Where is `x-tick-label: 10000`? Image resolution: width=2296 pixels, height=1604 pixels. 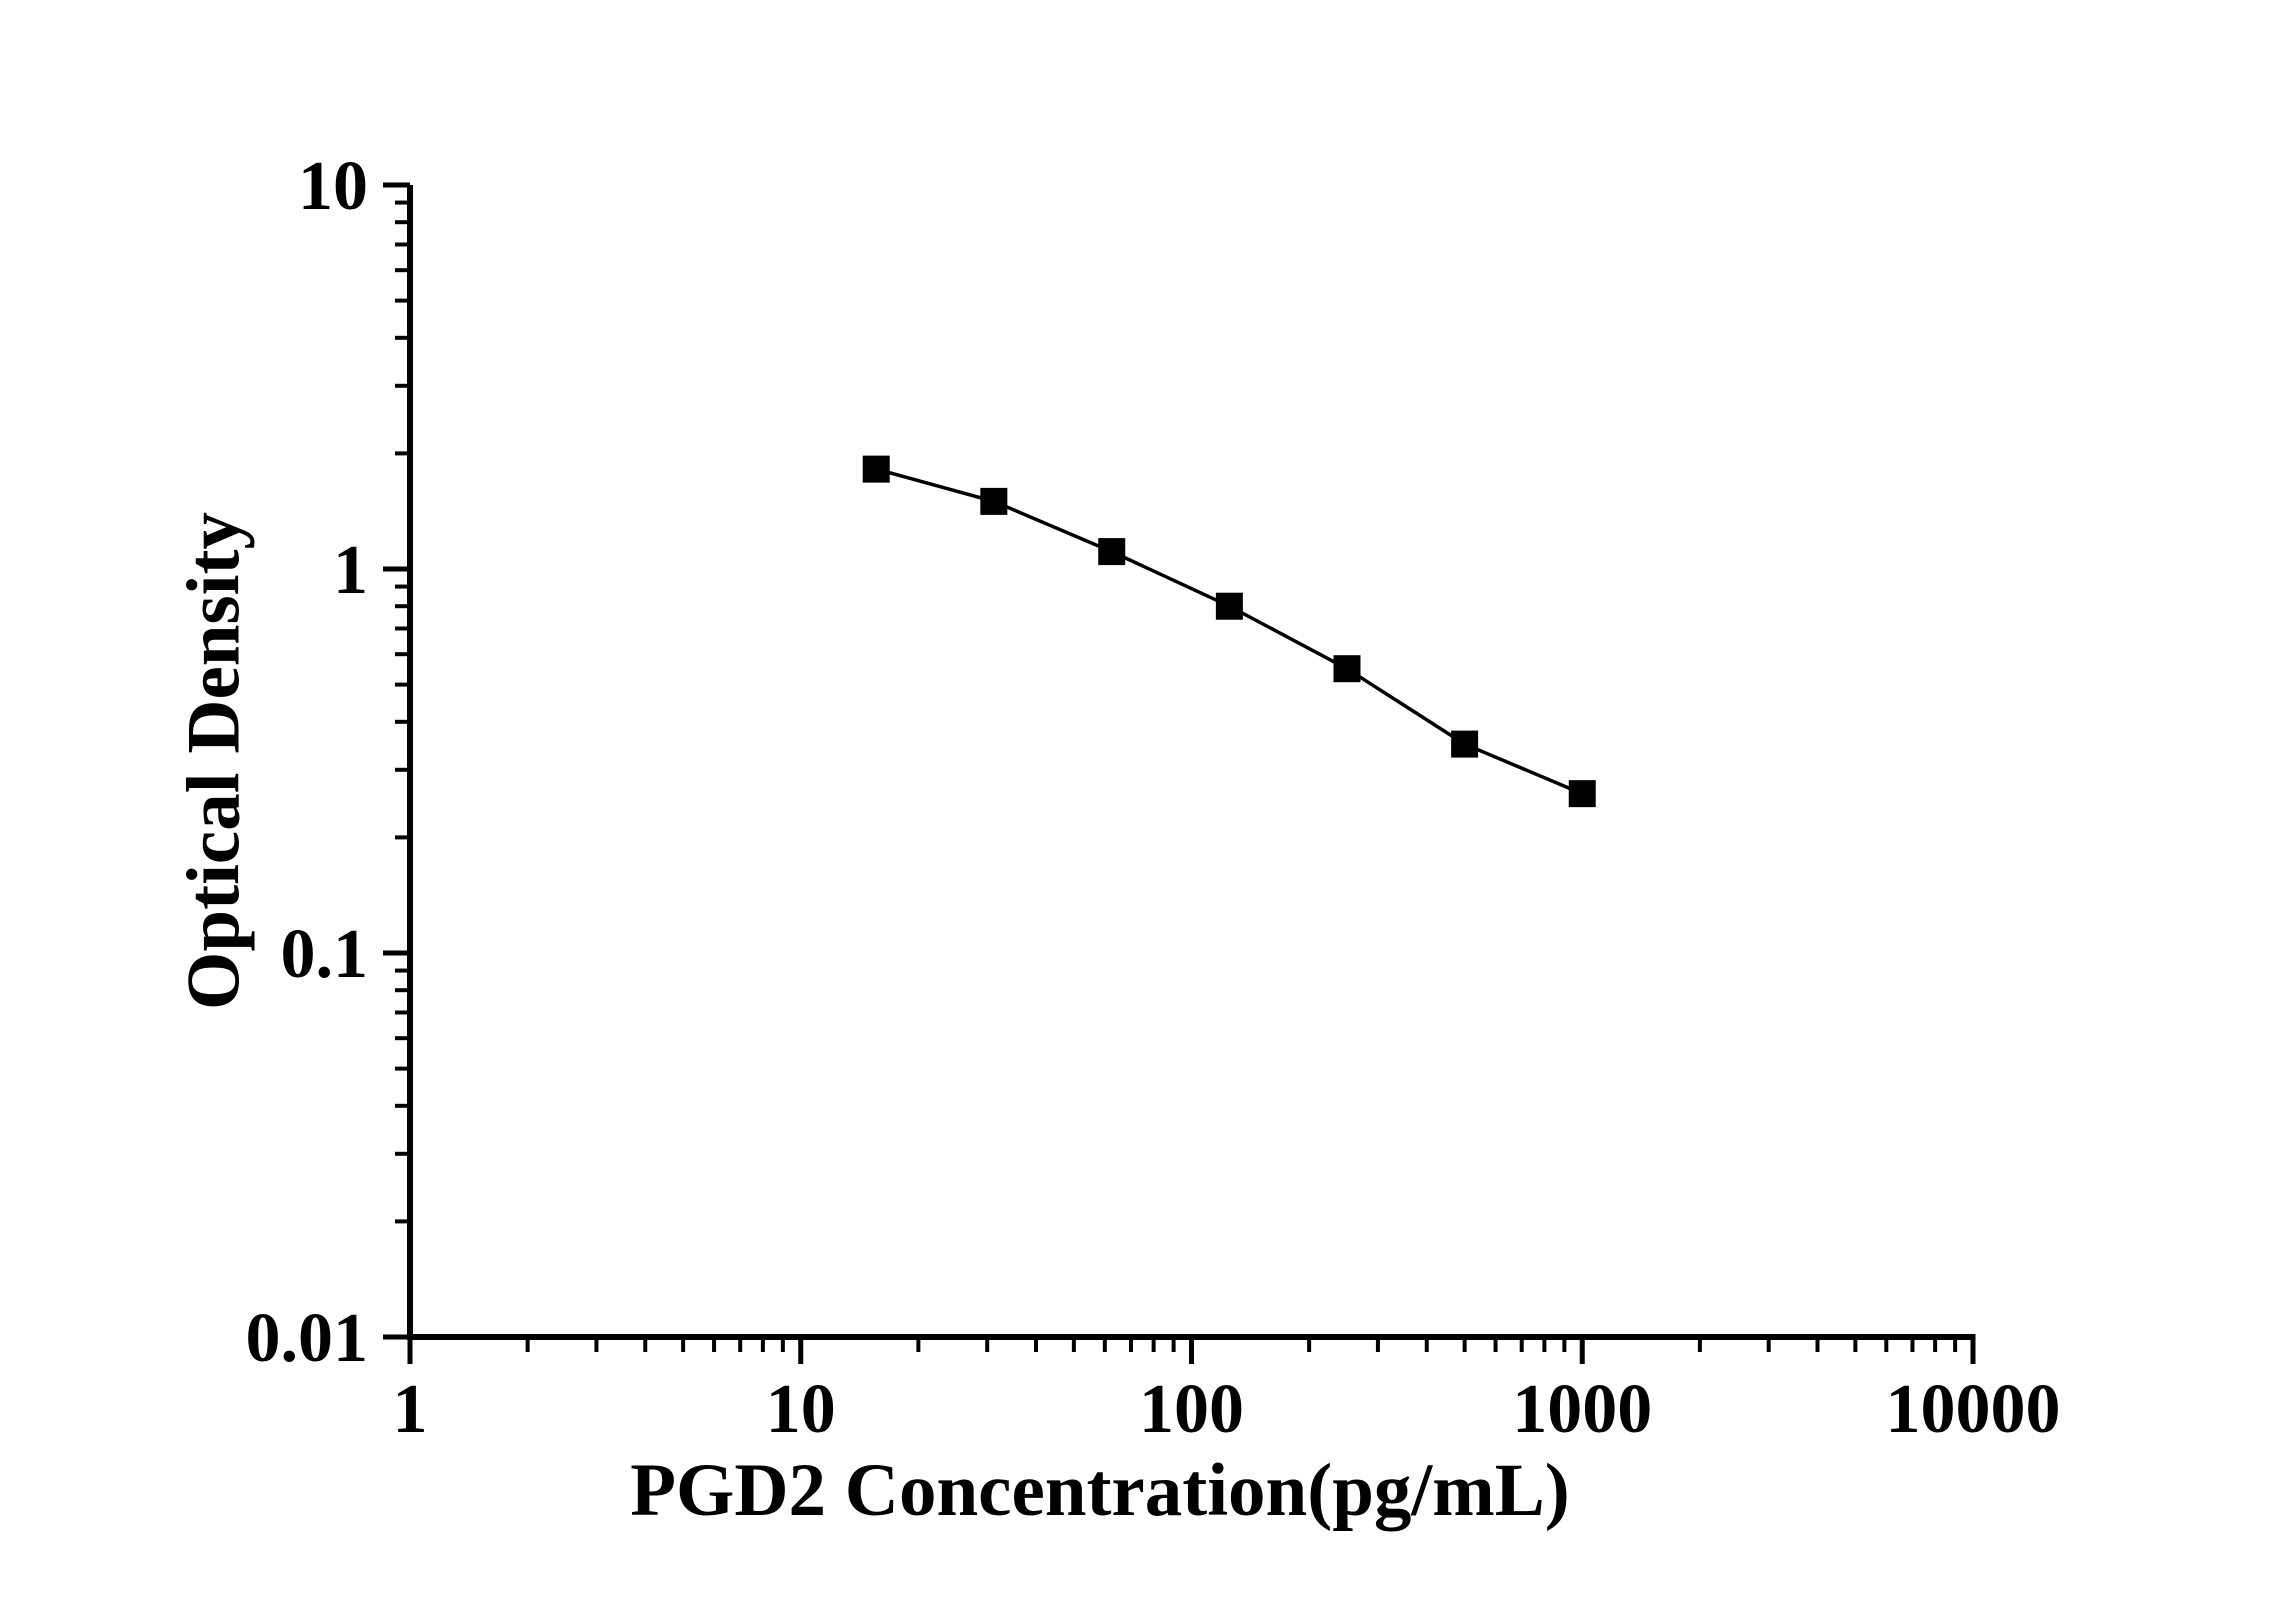 x-tick-label: 10000 is located at coordinates (1973, 1409).